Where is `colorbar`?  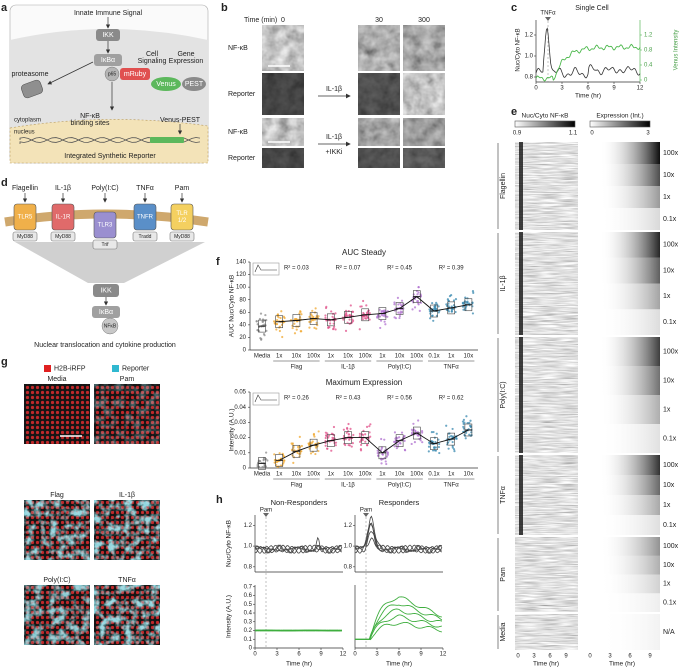 colorbar is located at coordinates (545, 124).